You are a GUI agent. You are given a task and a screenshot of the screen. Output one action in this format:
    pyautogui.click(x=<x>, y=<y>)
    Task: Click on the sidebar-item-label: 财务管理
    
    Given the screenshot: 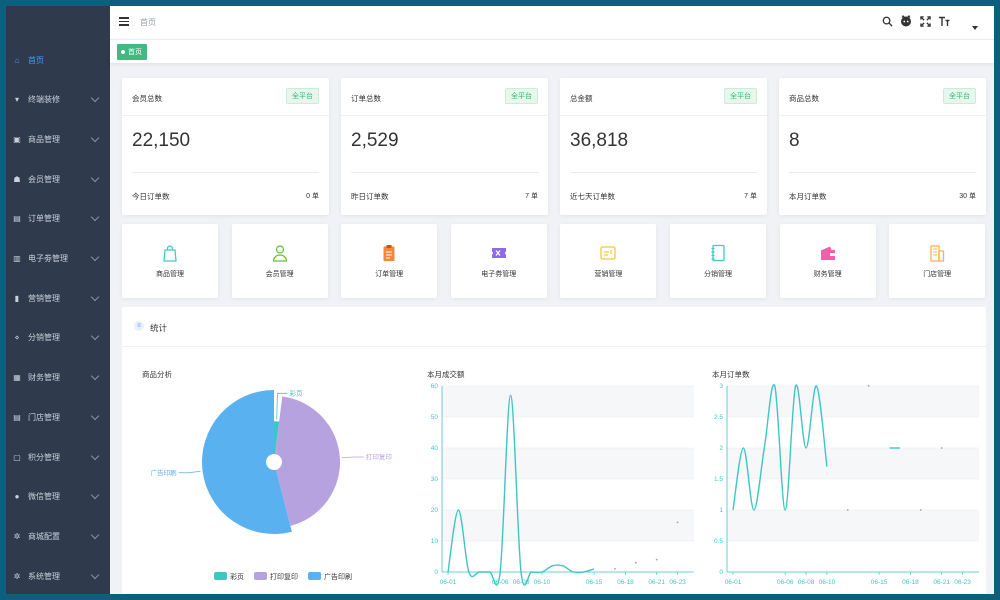 What is the action you would take?
    pyautogui.click(x=44, y=378)
    